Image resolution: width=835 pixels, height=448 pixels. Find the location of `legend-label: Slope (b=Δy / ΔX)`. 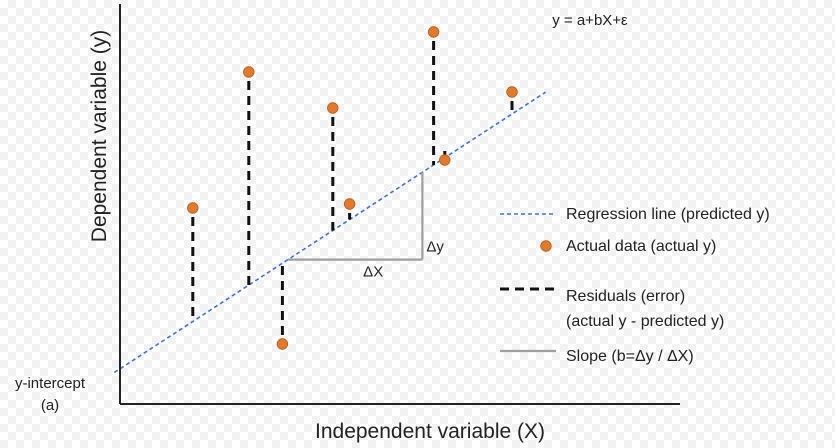

legend-label: Slope (b=Δy / ΔX) is located at coordinates (630, 356).